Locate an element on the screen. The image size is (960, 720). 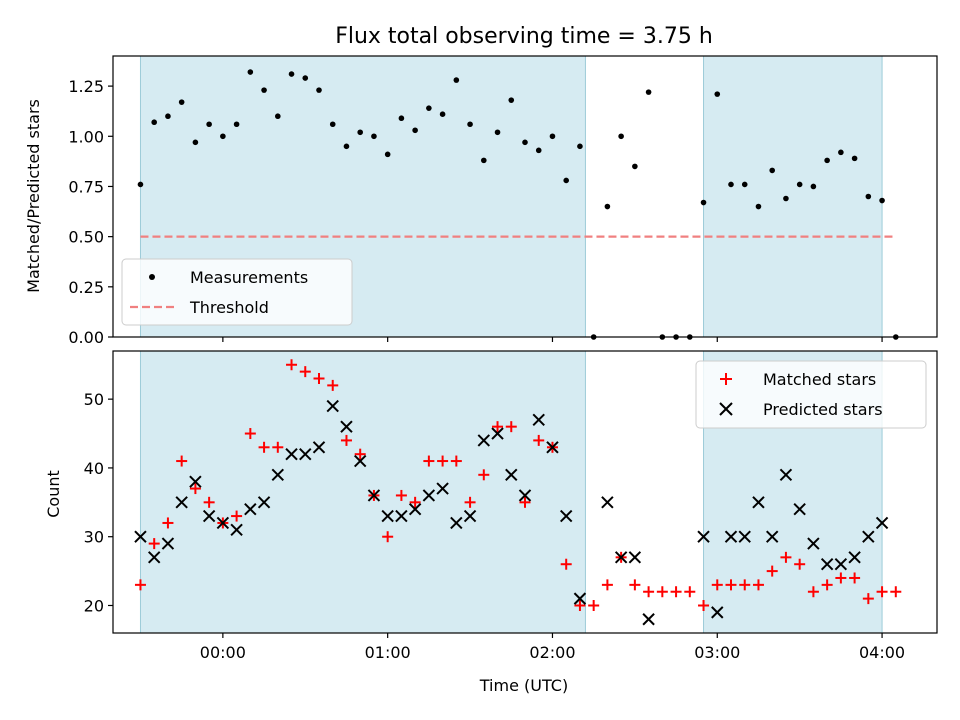
y-tick-label: 0.50 is located at coordinates (86, 237).